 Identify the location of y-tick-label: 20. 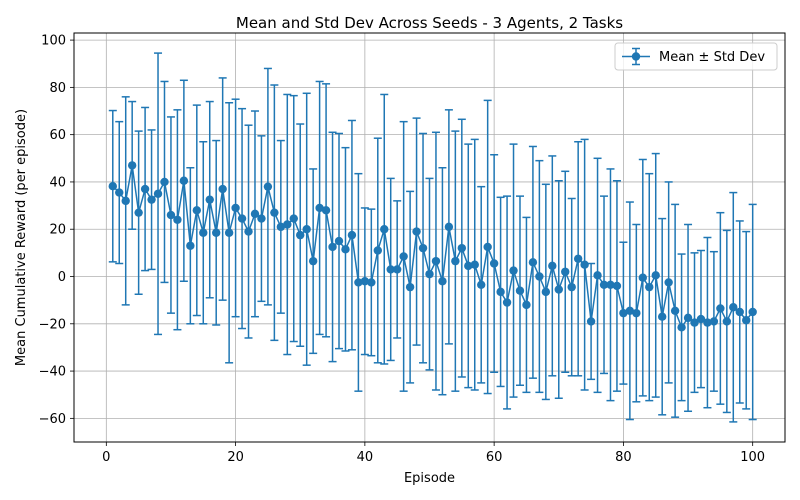
(57, 230).